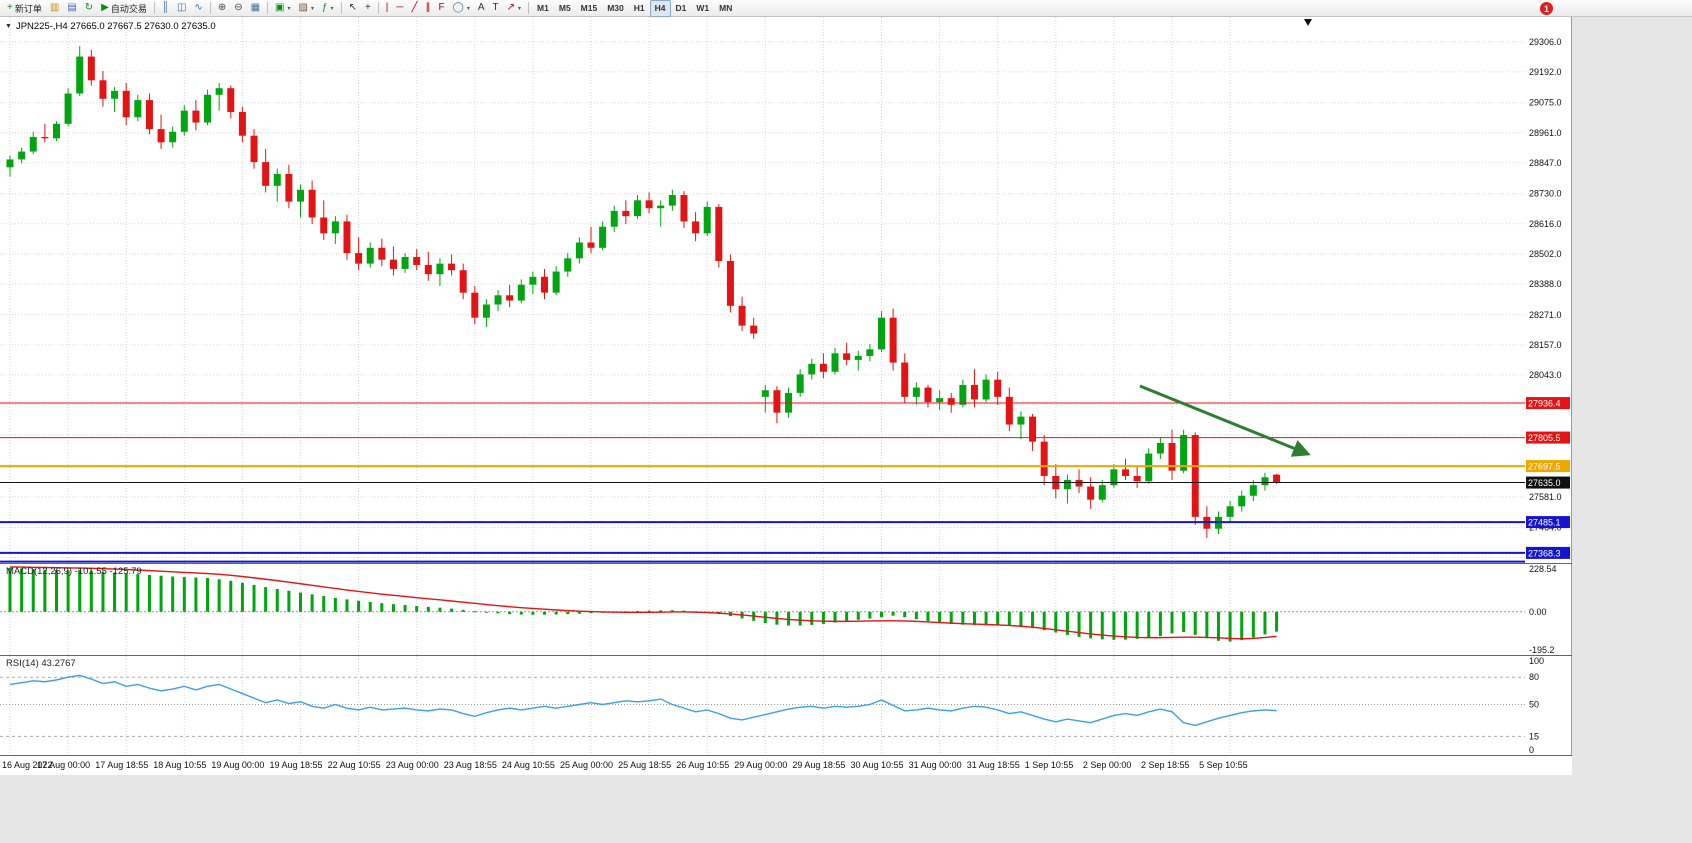 The image size is (1692, 843). I want to click on rsi-panel: 100 80 50 15 0 RSI(14) 43.2767, so click(786, 705).